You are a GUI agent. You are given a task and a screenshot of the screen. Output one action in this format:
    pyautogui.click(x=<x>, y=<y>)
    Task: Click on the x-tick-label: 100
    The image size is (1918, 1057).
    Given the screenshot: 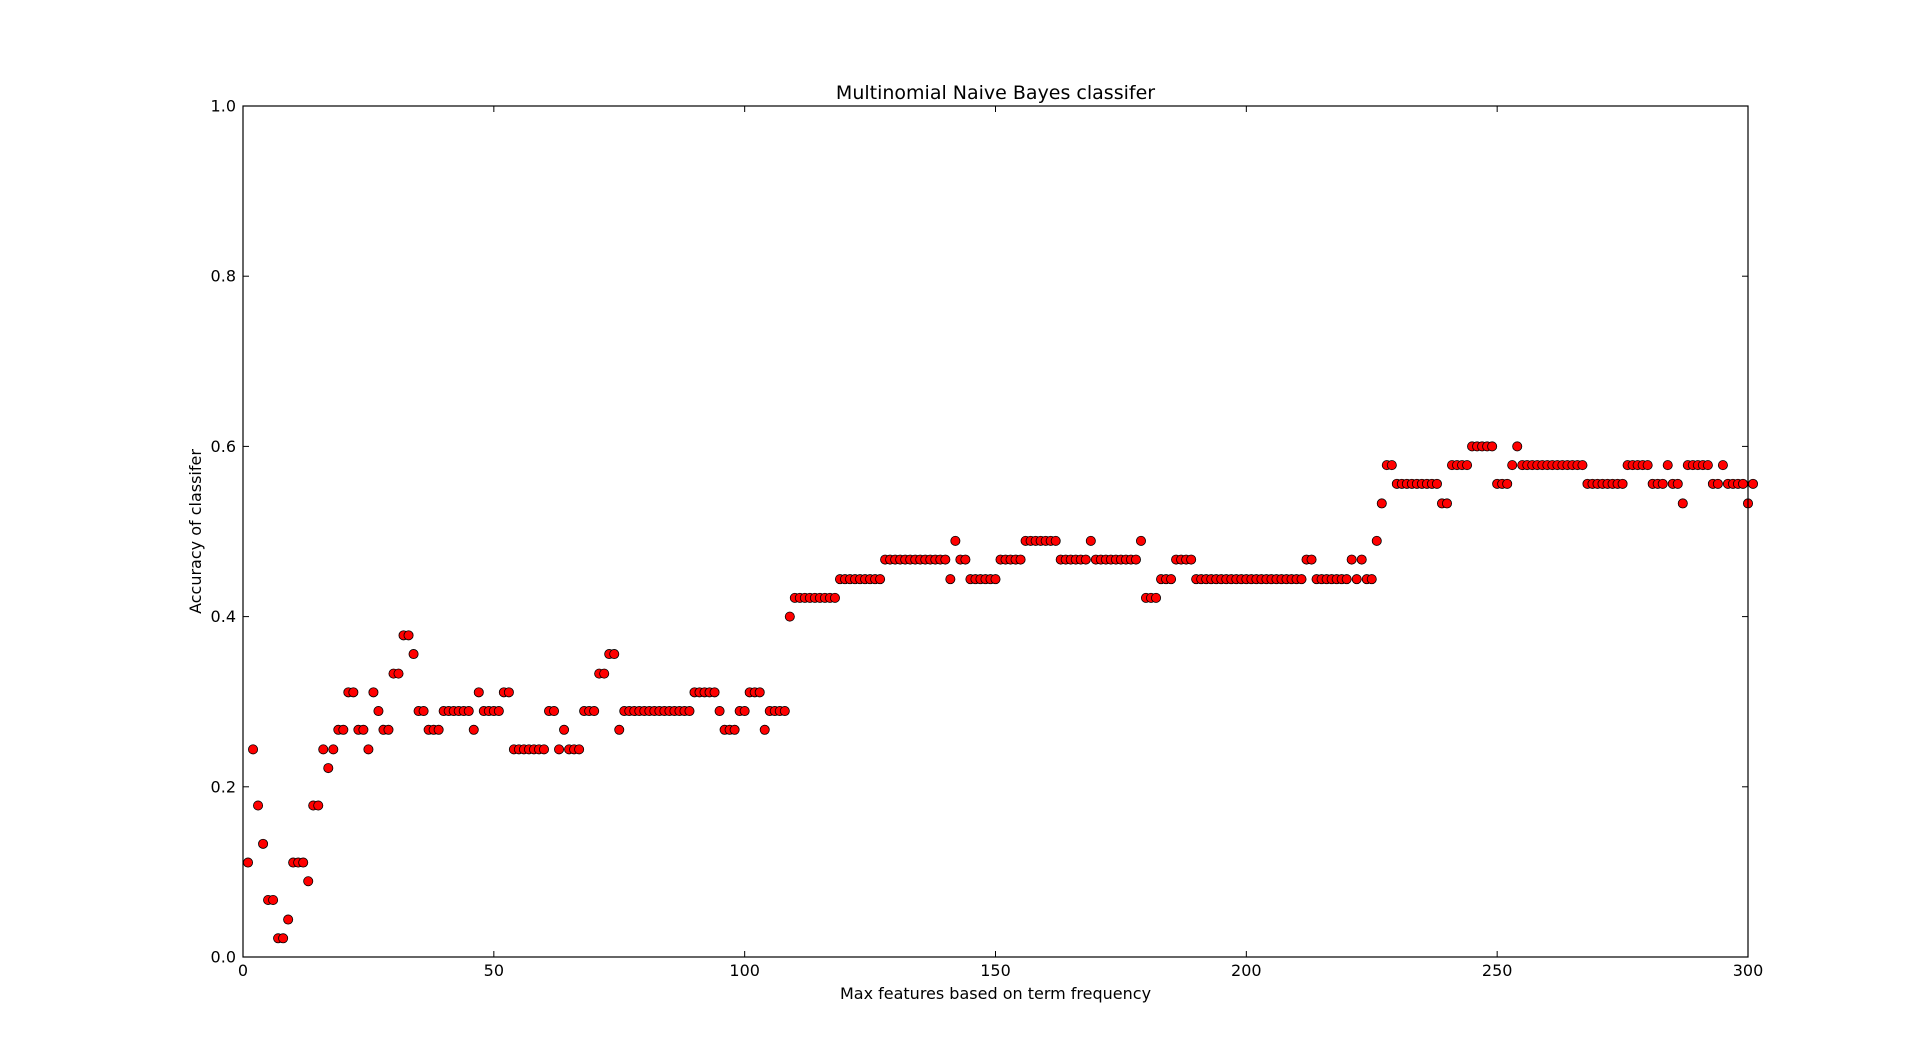 What is the action you would take?
    pyautogui.click(x=744, y=970)
    